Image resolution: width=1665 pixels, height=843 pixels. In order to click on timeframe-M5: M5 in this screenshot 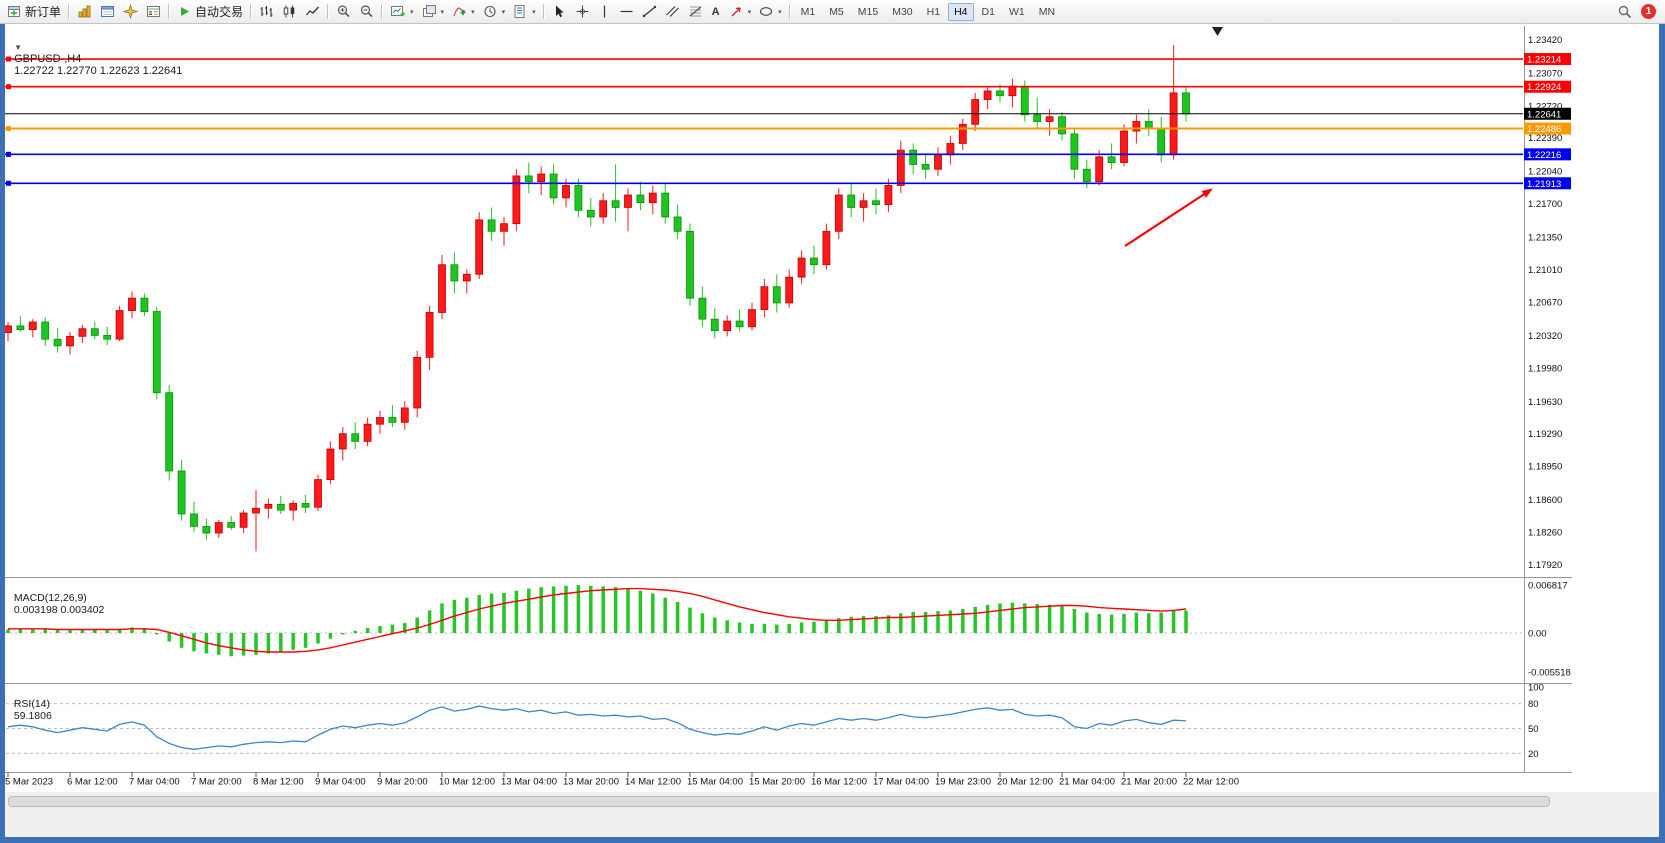, I will do `click(836, 11)`.